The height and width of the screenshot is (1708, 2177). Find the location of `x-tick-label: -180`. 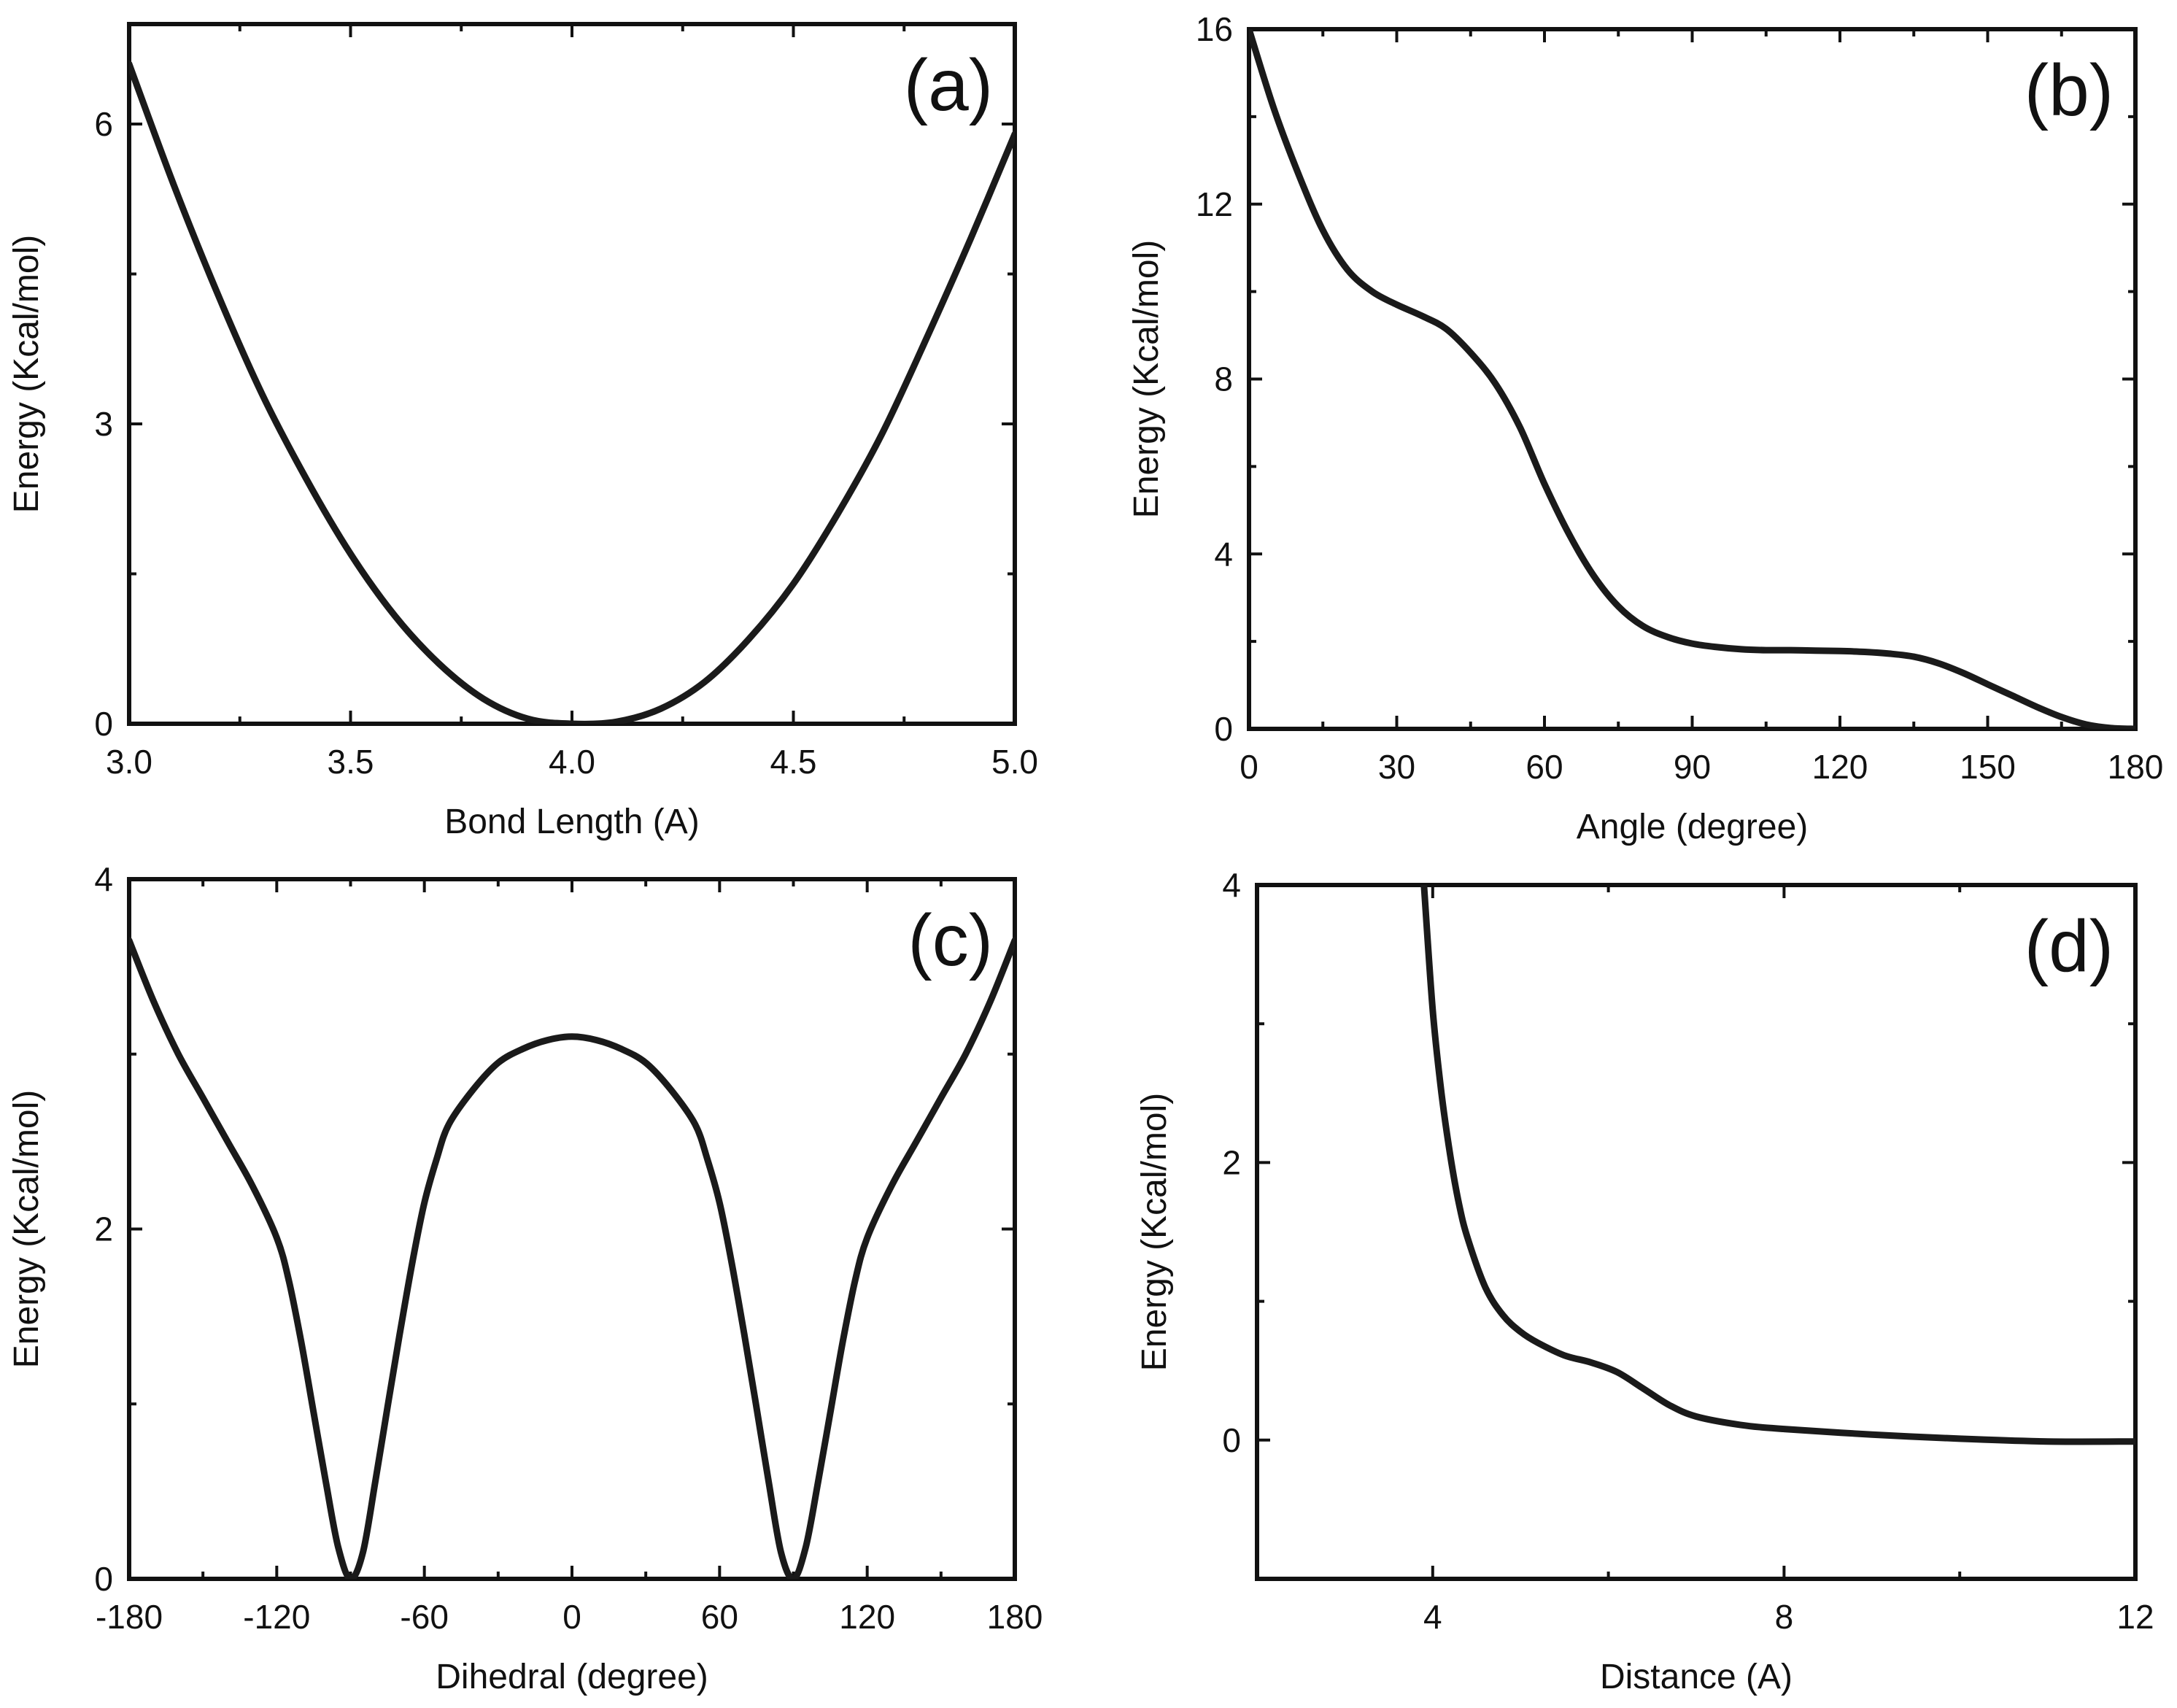

x-tick-label: -180 is located at coordinates (129, 1617).